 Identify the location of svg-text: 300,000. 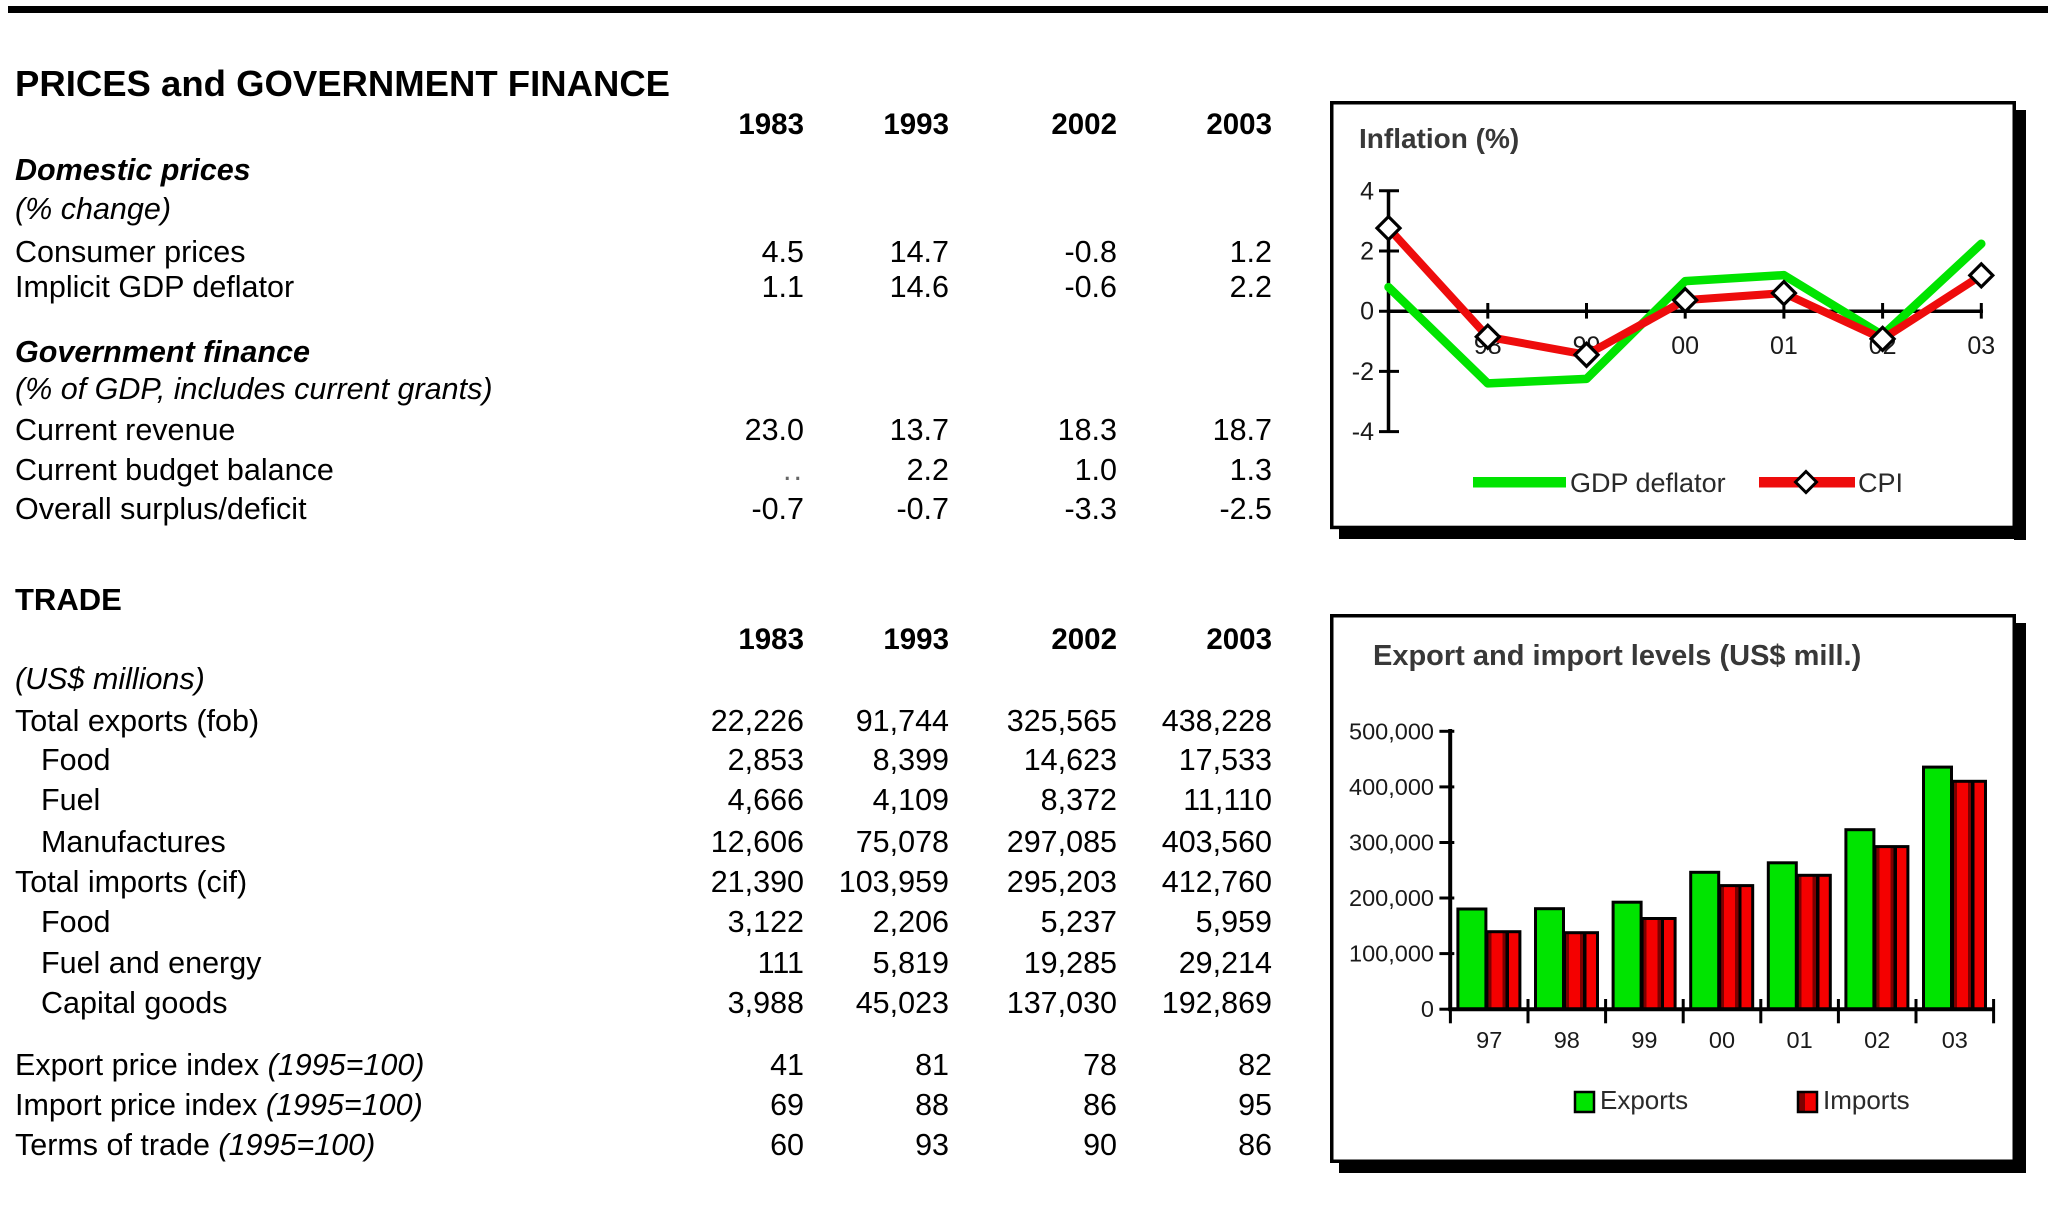
(1391, 843).